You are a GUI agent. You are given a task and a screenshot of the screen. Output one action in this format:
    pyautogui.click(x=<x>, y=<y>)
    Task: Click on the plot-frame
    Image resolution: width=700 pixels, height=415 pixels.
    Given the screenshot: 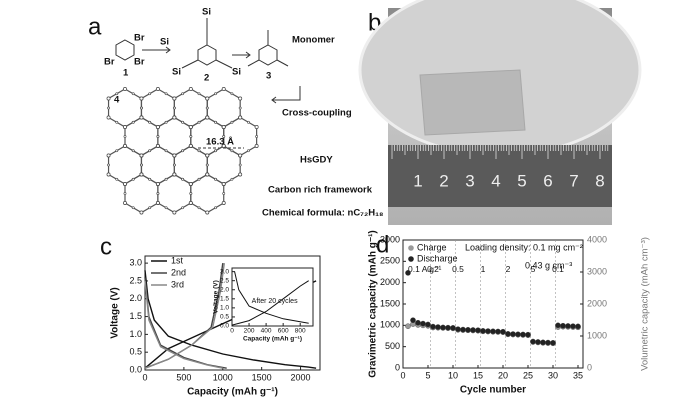 What is the action you would take?
    pyautogui.click(x=272, y=297)
    